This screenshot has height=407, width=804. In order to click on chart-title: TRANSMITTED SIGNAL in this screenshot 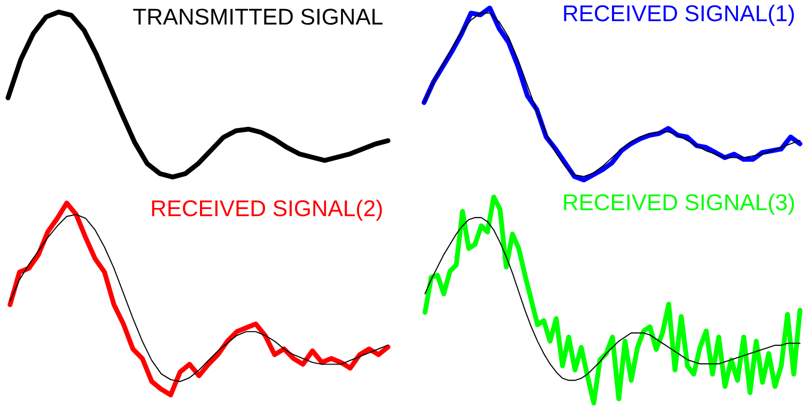, I will do `click(258, 16)`.